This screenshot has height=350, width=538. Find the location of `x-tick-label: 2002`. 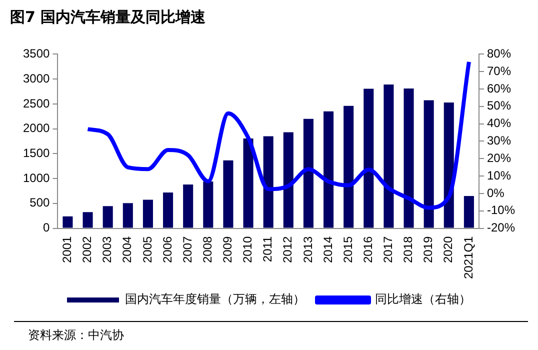

x-tick-label: 2002 is located at coordinates (87, 249).